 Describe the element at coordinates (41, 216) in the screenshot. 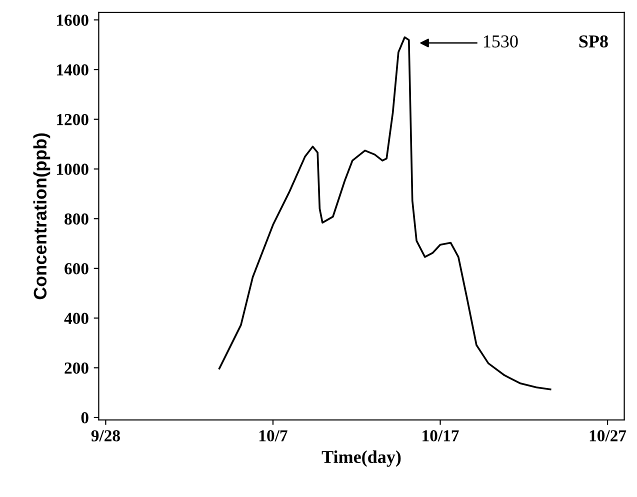

I see `y-axis-title: Concentration(ppb)` at that location.